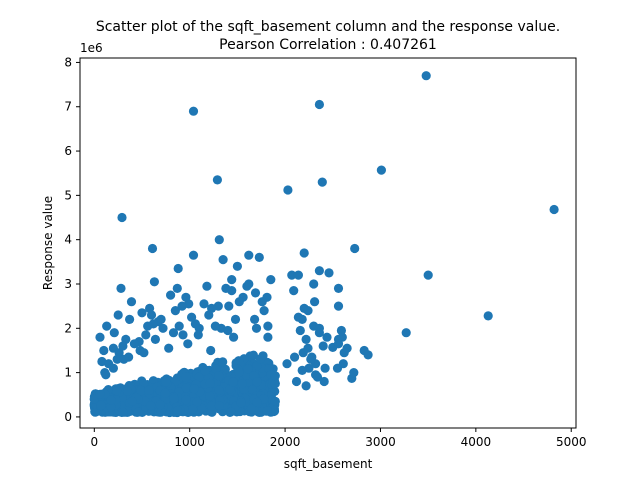  What do you see at coordinates (476, 442) in the screenshot?
I see `x-tick-label: 4000` at bounding box center [476, 442].